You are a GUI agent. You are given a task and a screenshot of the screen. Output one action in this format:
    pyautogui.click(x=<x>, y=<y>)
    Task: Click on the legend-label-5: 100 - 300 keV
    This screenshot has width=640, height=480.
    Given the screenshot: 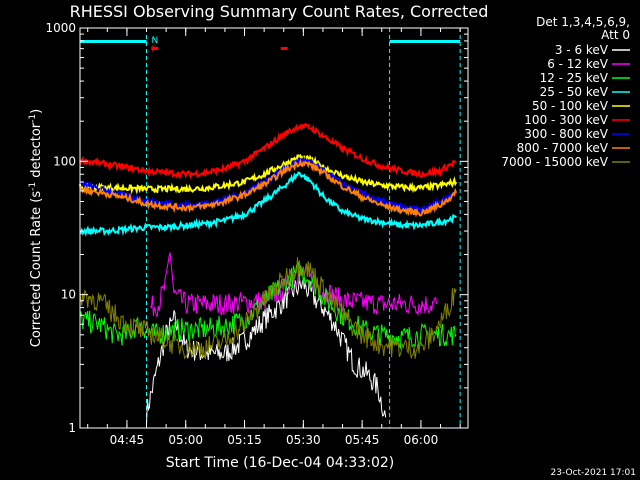 What is the action you would take?
    pyautogui.click(x=566, y=120)
    